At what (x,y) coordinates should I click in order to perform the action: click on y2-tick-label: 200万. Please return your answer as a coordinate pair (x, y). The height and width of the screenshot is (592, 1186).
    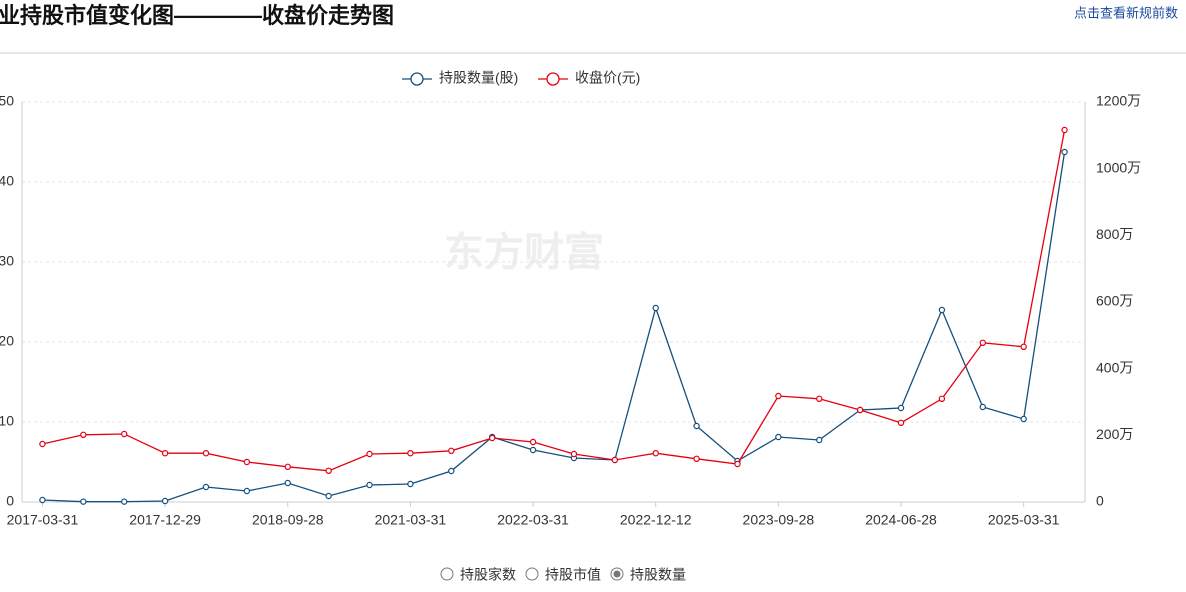
    Looking at the image, I should click on (1114, 434).